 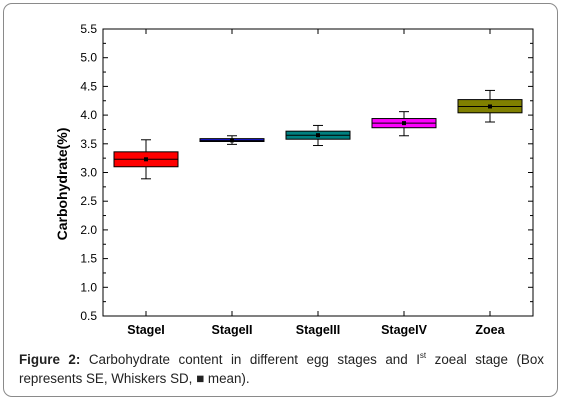 What do you see at coordinates (88, 287) in the screenshot?
I see `y-tick-label: 1.0` at bounding box center [88, 287].